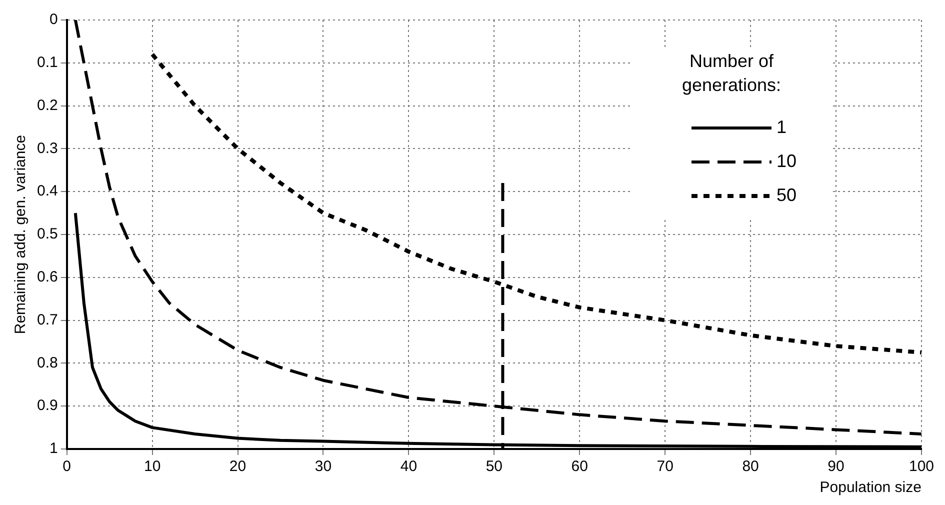 The image size is (945, 505). Describe the element at coordinates (47, 319) in the screenshot. I see `y-tick-label: 0.7` at that location.